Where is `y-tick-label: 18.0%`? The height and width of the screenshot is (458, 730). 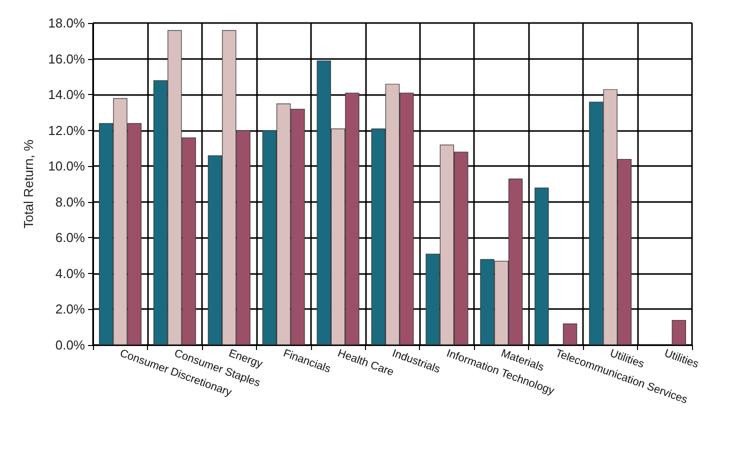 y-tick-label: 18.0% is located at coordinates (67, 23).